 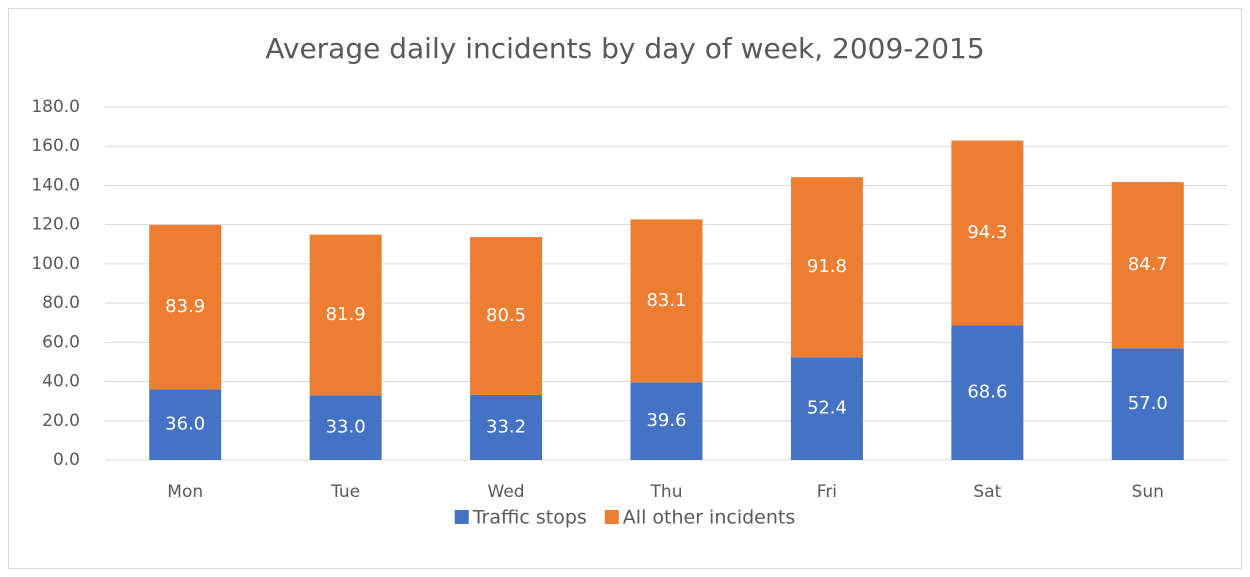 I want to click on value-label: 33.0, so click(x=346, y=427).